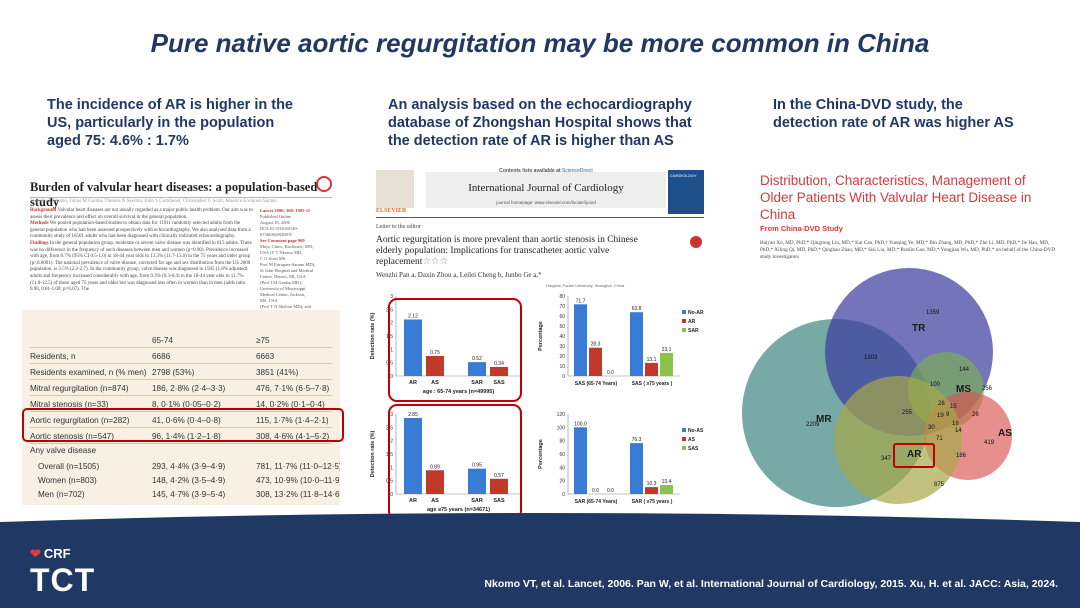  Describe the element at coordinates (395, 189) in the screenshot. I see `elsevier-tree-logo-icon` at that location.